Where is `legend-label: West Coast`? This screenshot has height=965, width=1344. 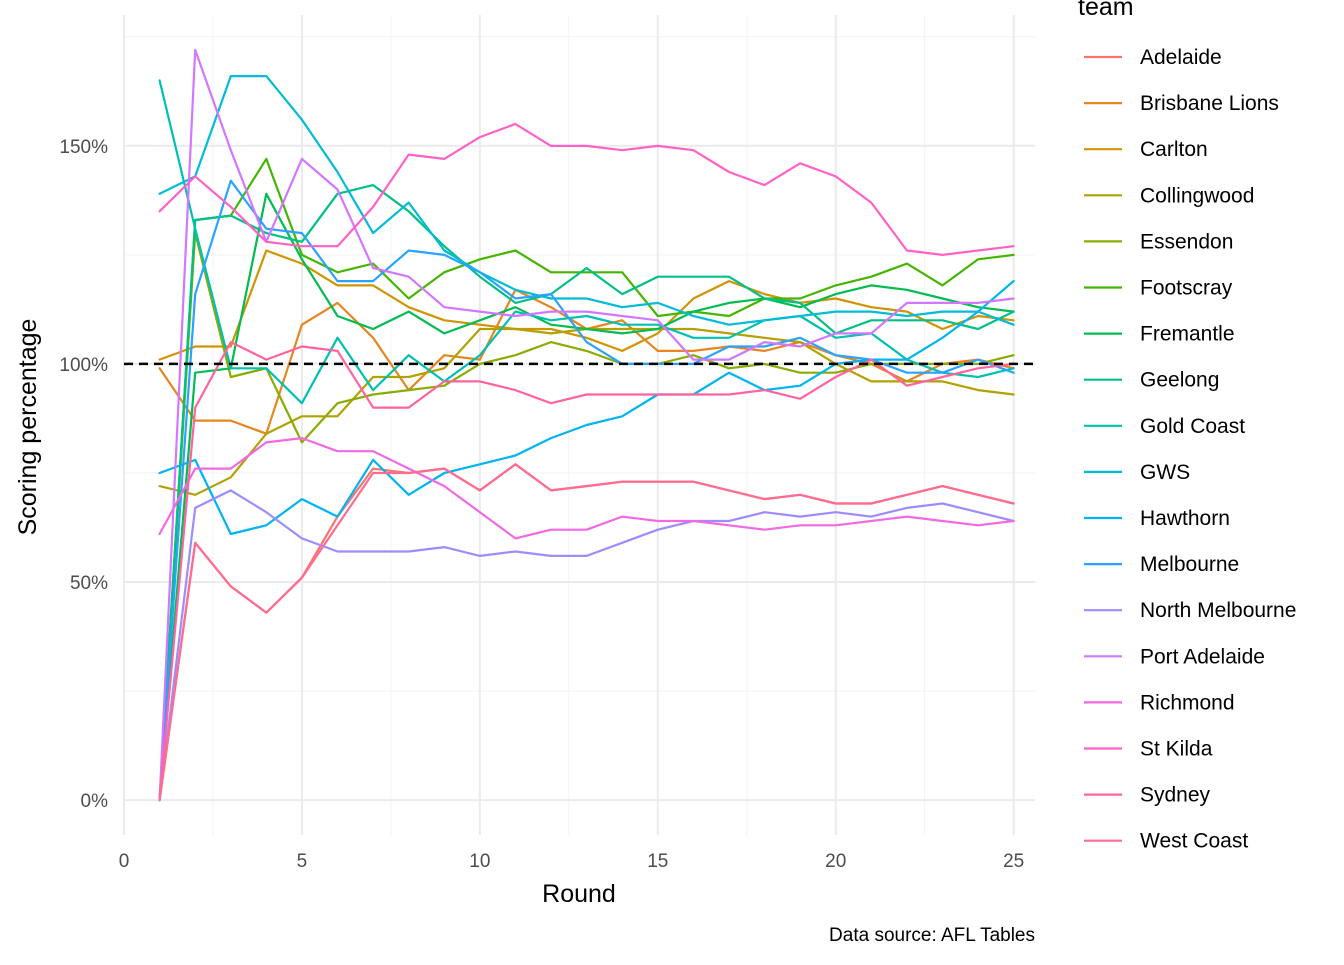
legend-label: West Coast is located at coordinates (1194, 841).